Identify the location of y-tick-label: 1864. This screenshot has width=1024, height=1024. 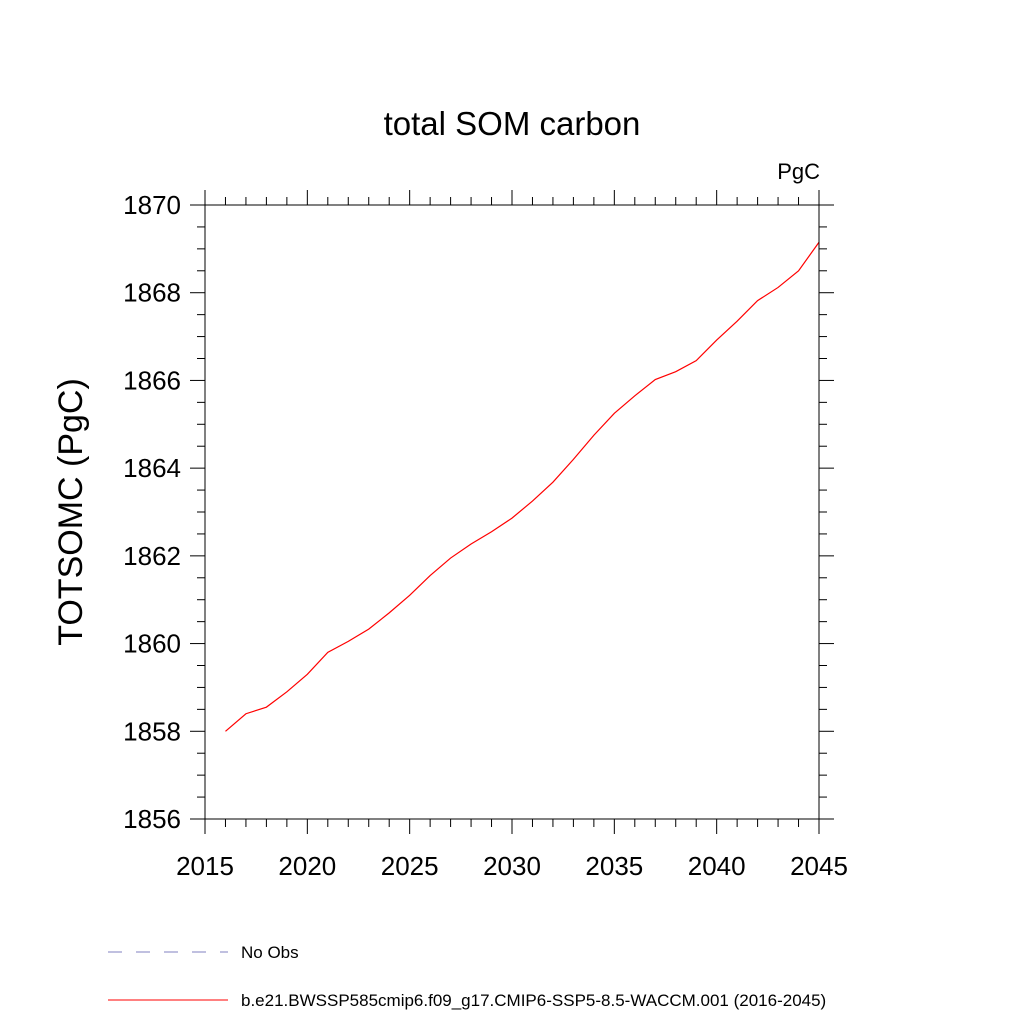
(152, 468).